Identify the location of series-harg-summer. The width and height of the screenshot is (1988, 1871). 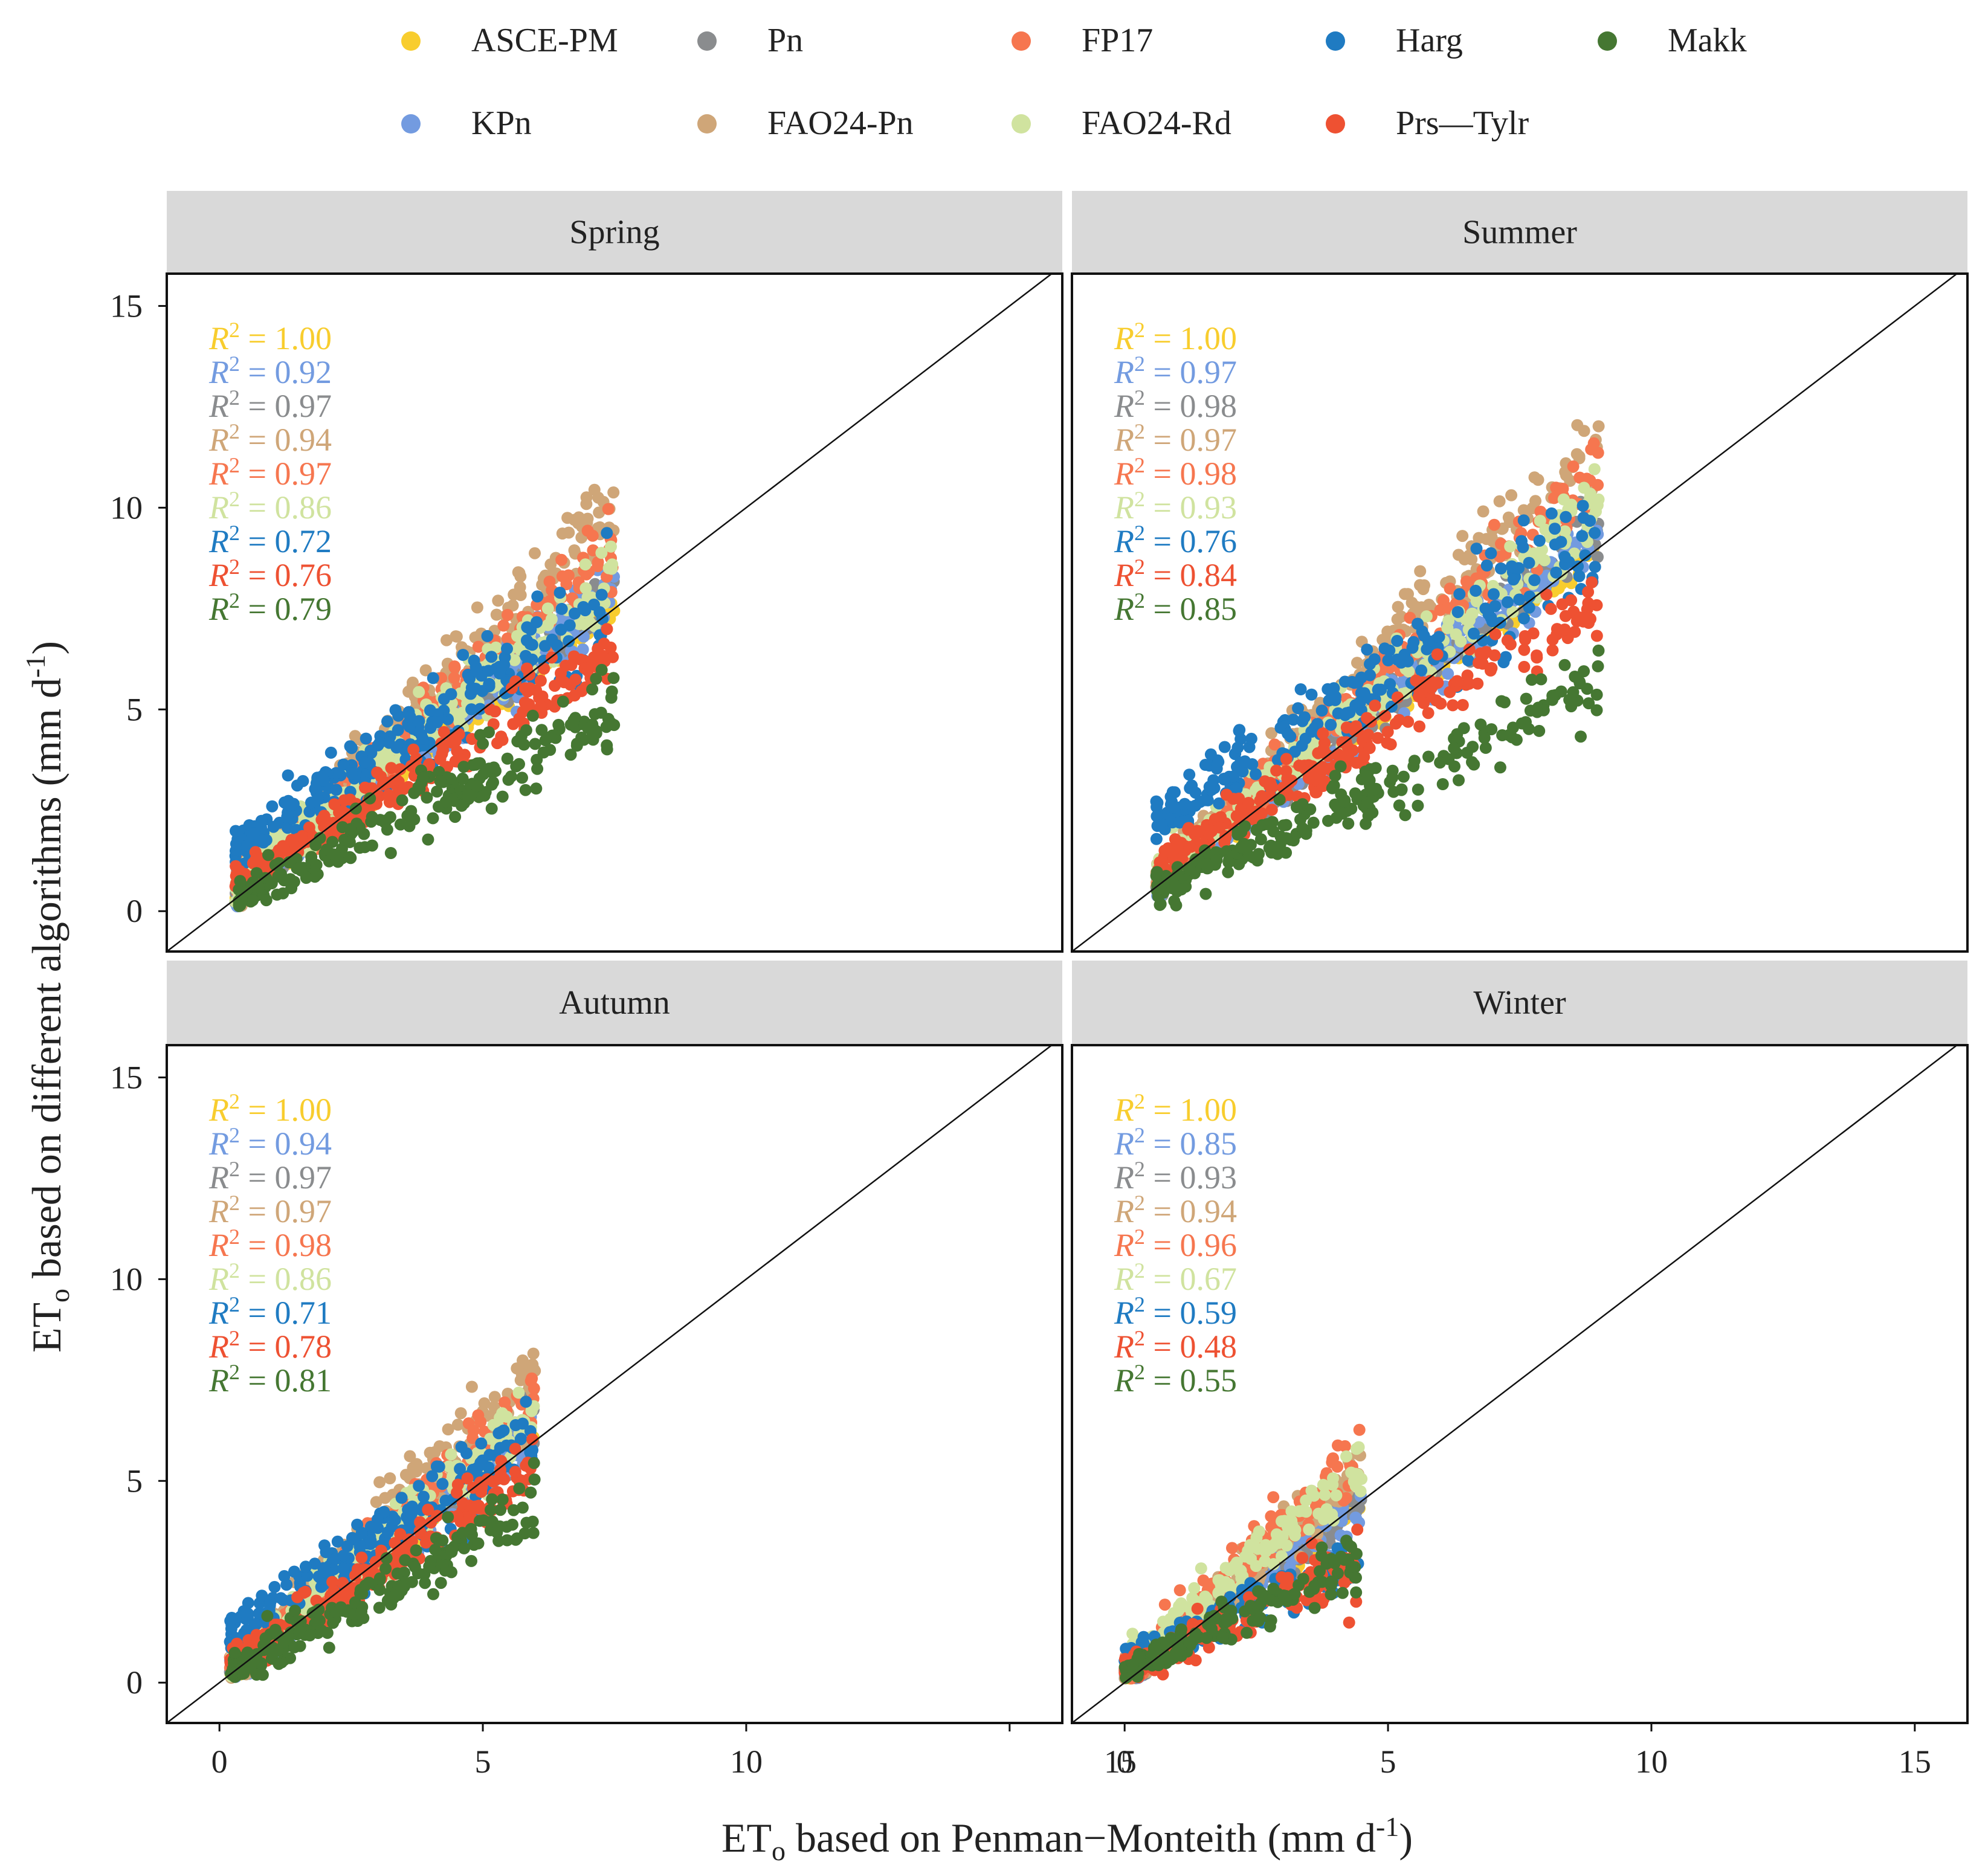
(1375, 672).